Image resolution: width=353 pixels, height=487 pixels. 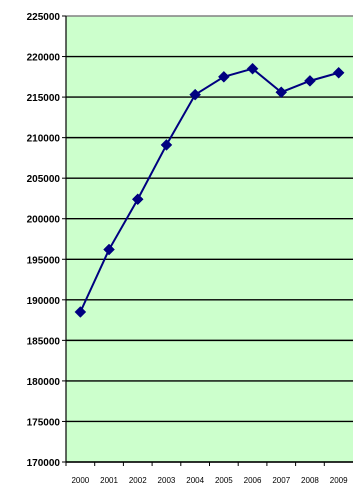 What do you see at coordinates (109, 480) in the screenshot?
I see `x-tick-label: 2001` at bounding box center [109, 480].